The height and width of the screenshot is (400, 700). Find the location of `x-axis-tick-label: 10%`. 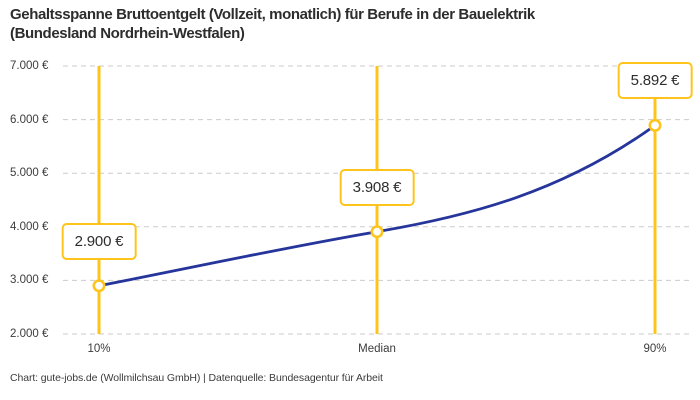

x-axis-tick-label: 10% is located at coordinates (99, 349).